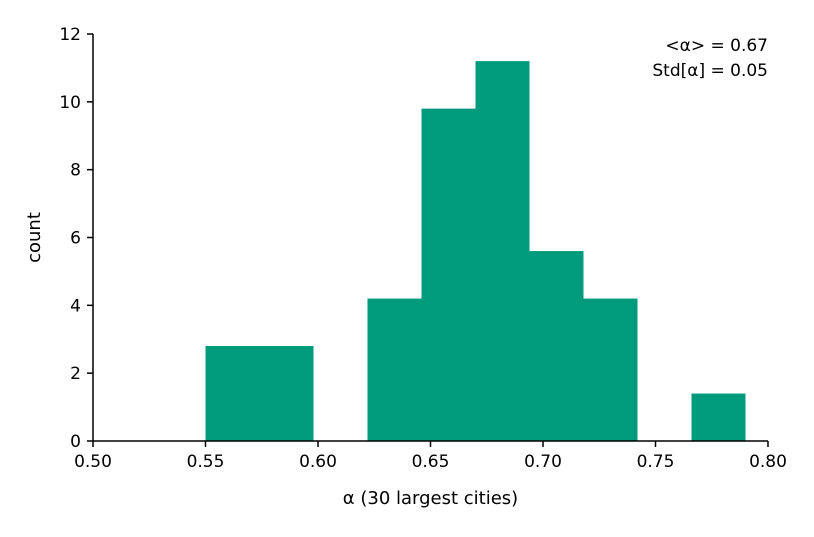 The width and height of the screenshot is (814, 537). What do you see at coordinates (543, 462) in the screenshot?
I see `x-tick-label: 0.70` at bounding box center [543, 462].